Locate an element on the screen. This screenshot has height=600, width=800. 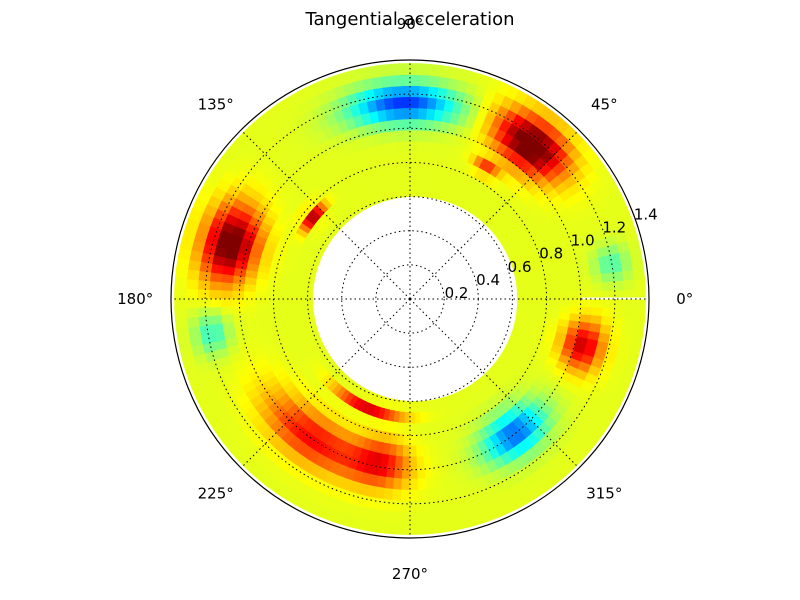
angle-tick-label: 135° is located at coordinates (216, 105).